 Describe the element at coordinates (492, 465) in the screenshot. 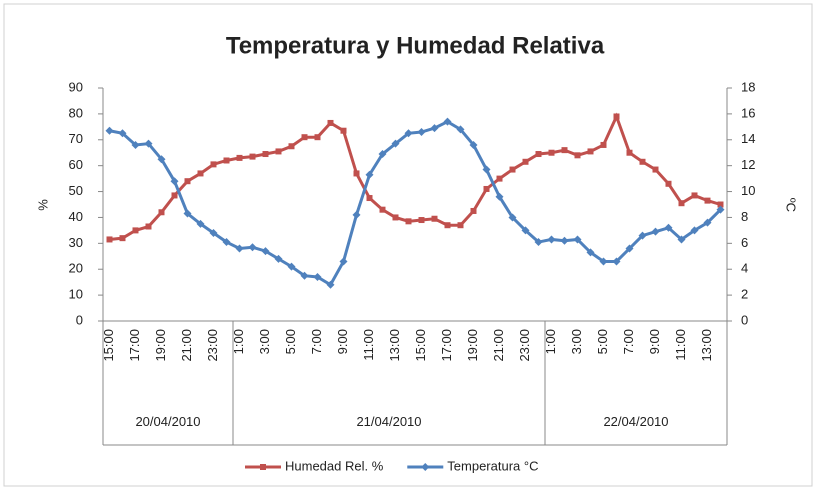

I see `legend-label: Temperatura °C` at that location.